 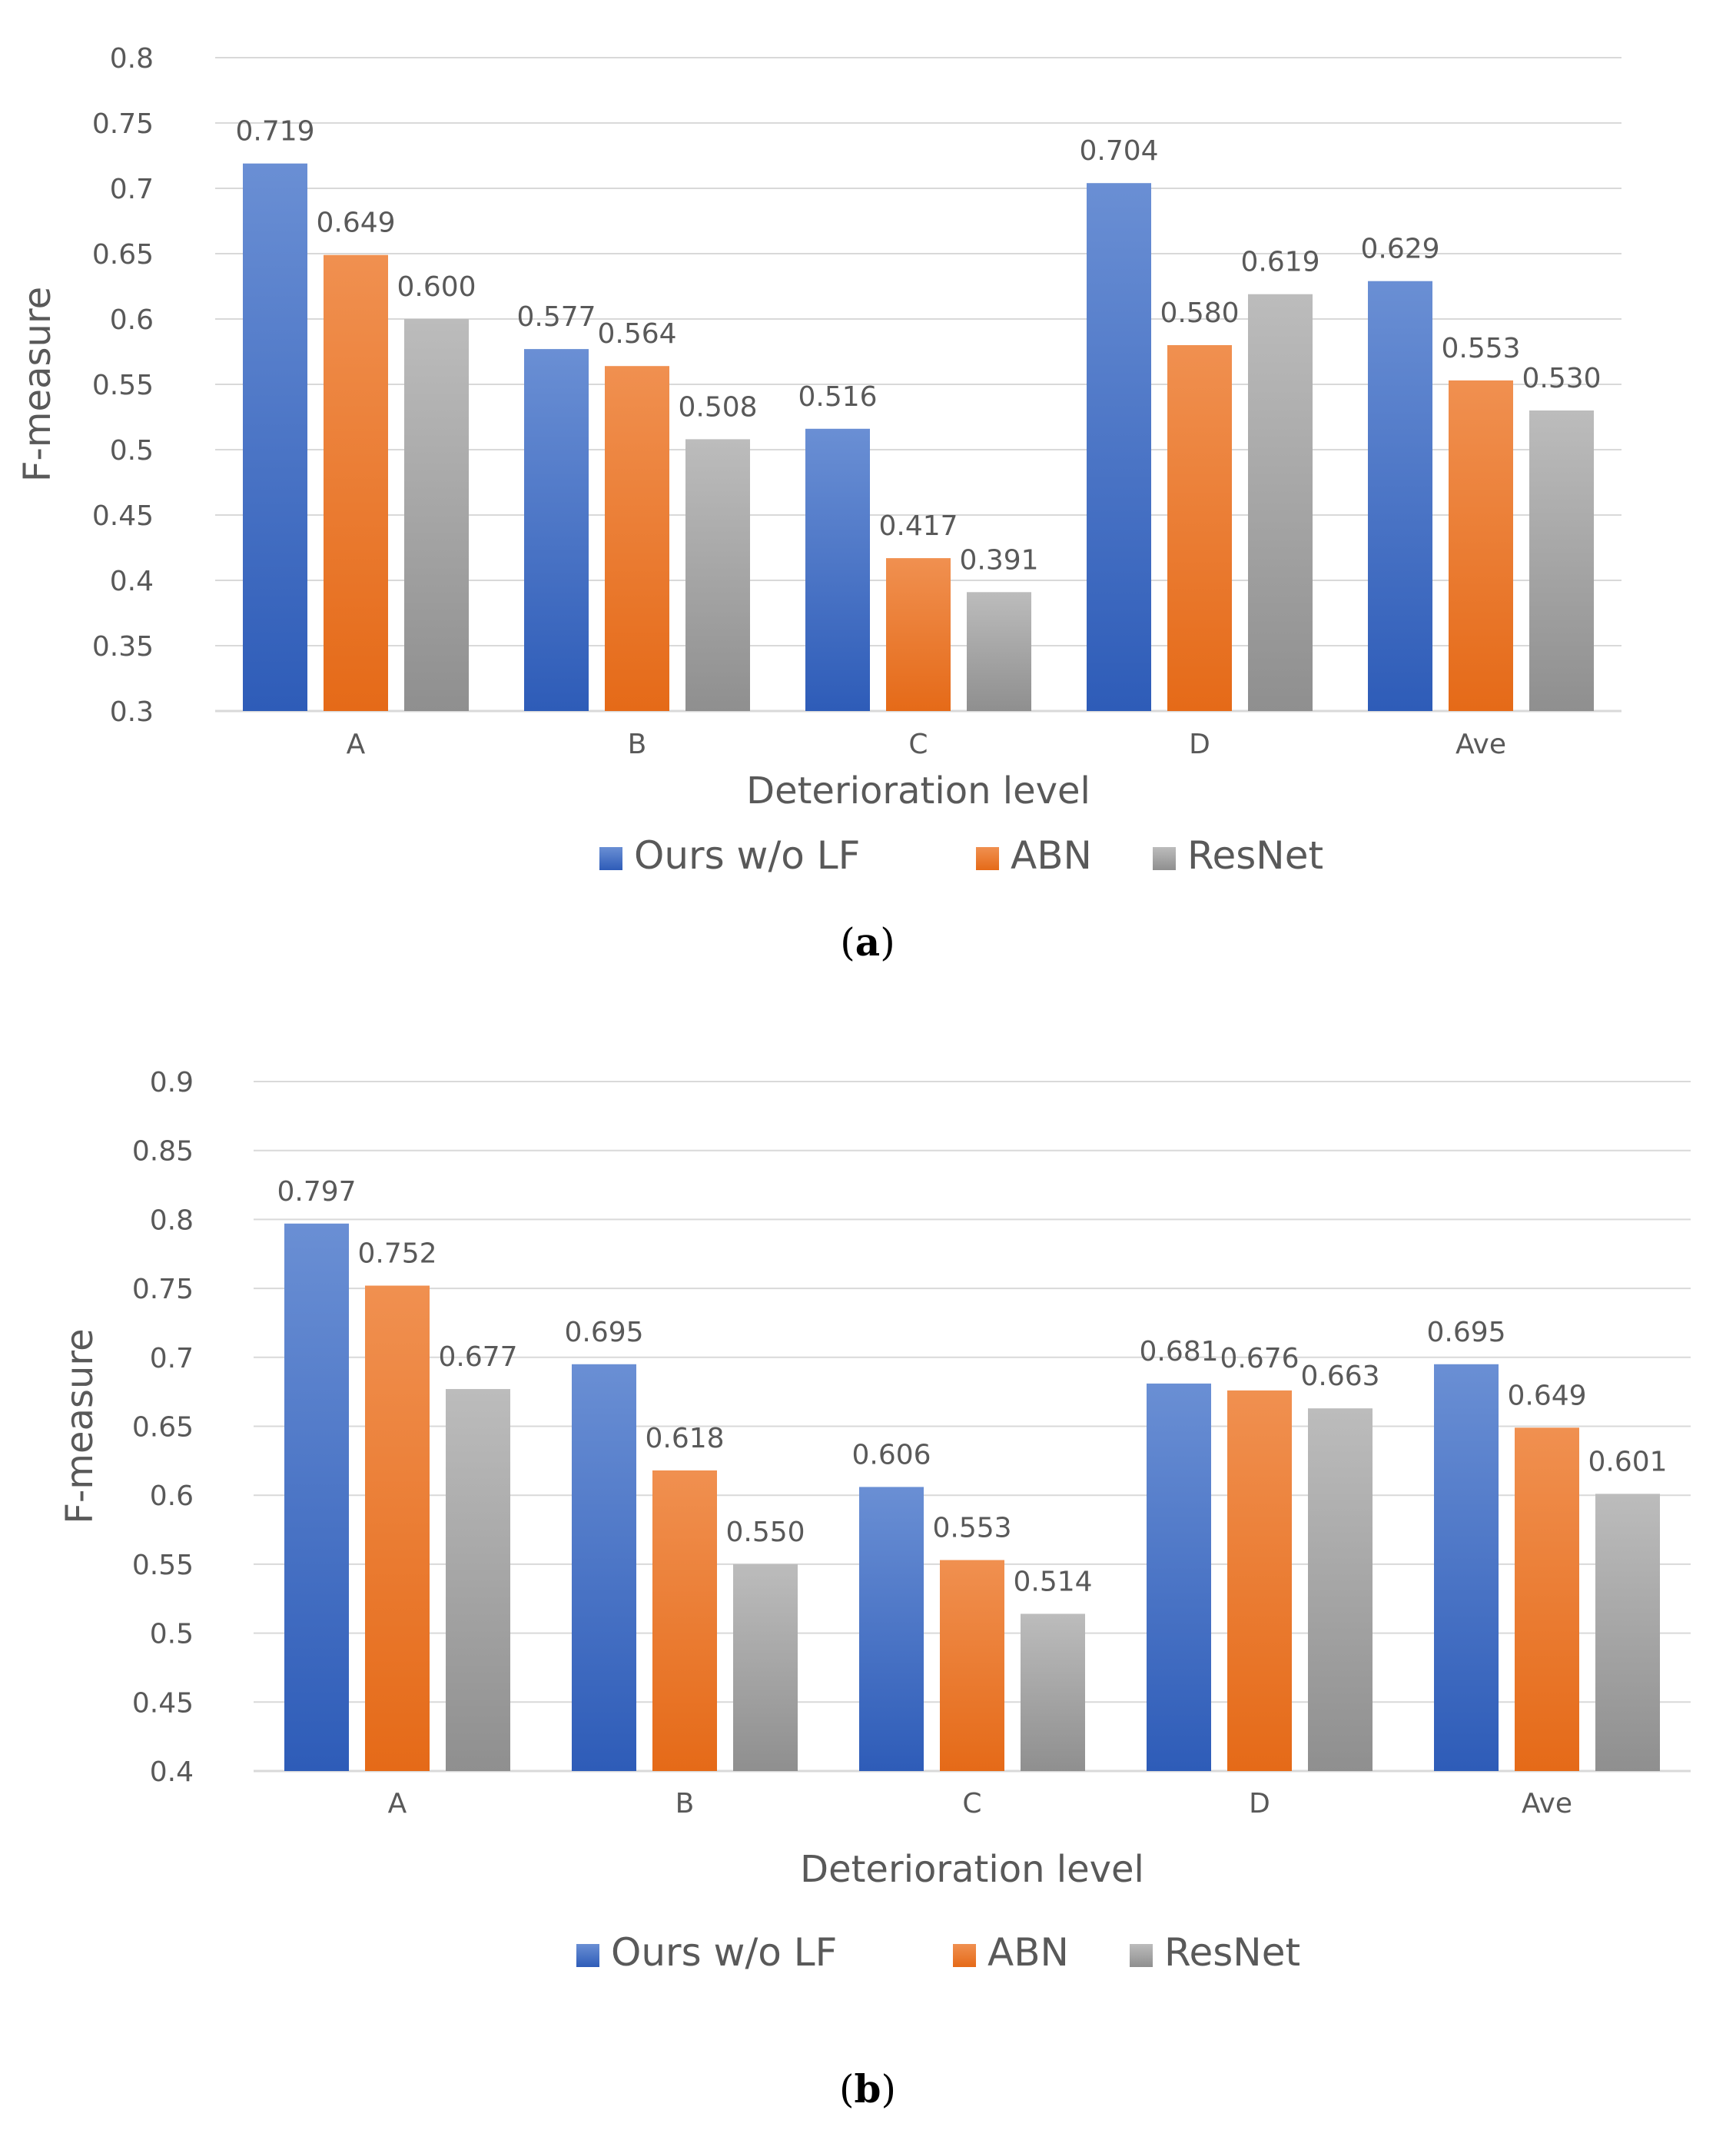 I want to click on data-label: 0.516, so click(x=838, y=397).